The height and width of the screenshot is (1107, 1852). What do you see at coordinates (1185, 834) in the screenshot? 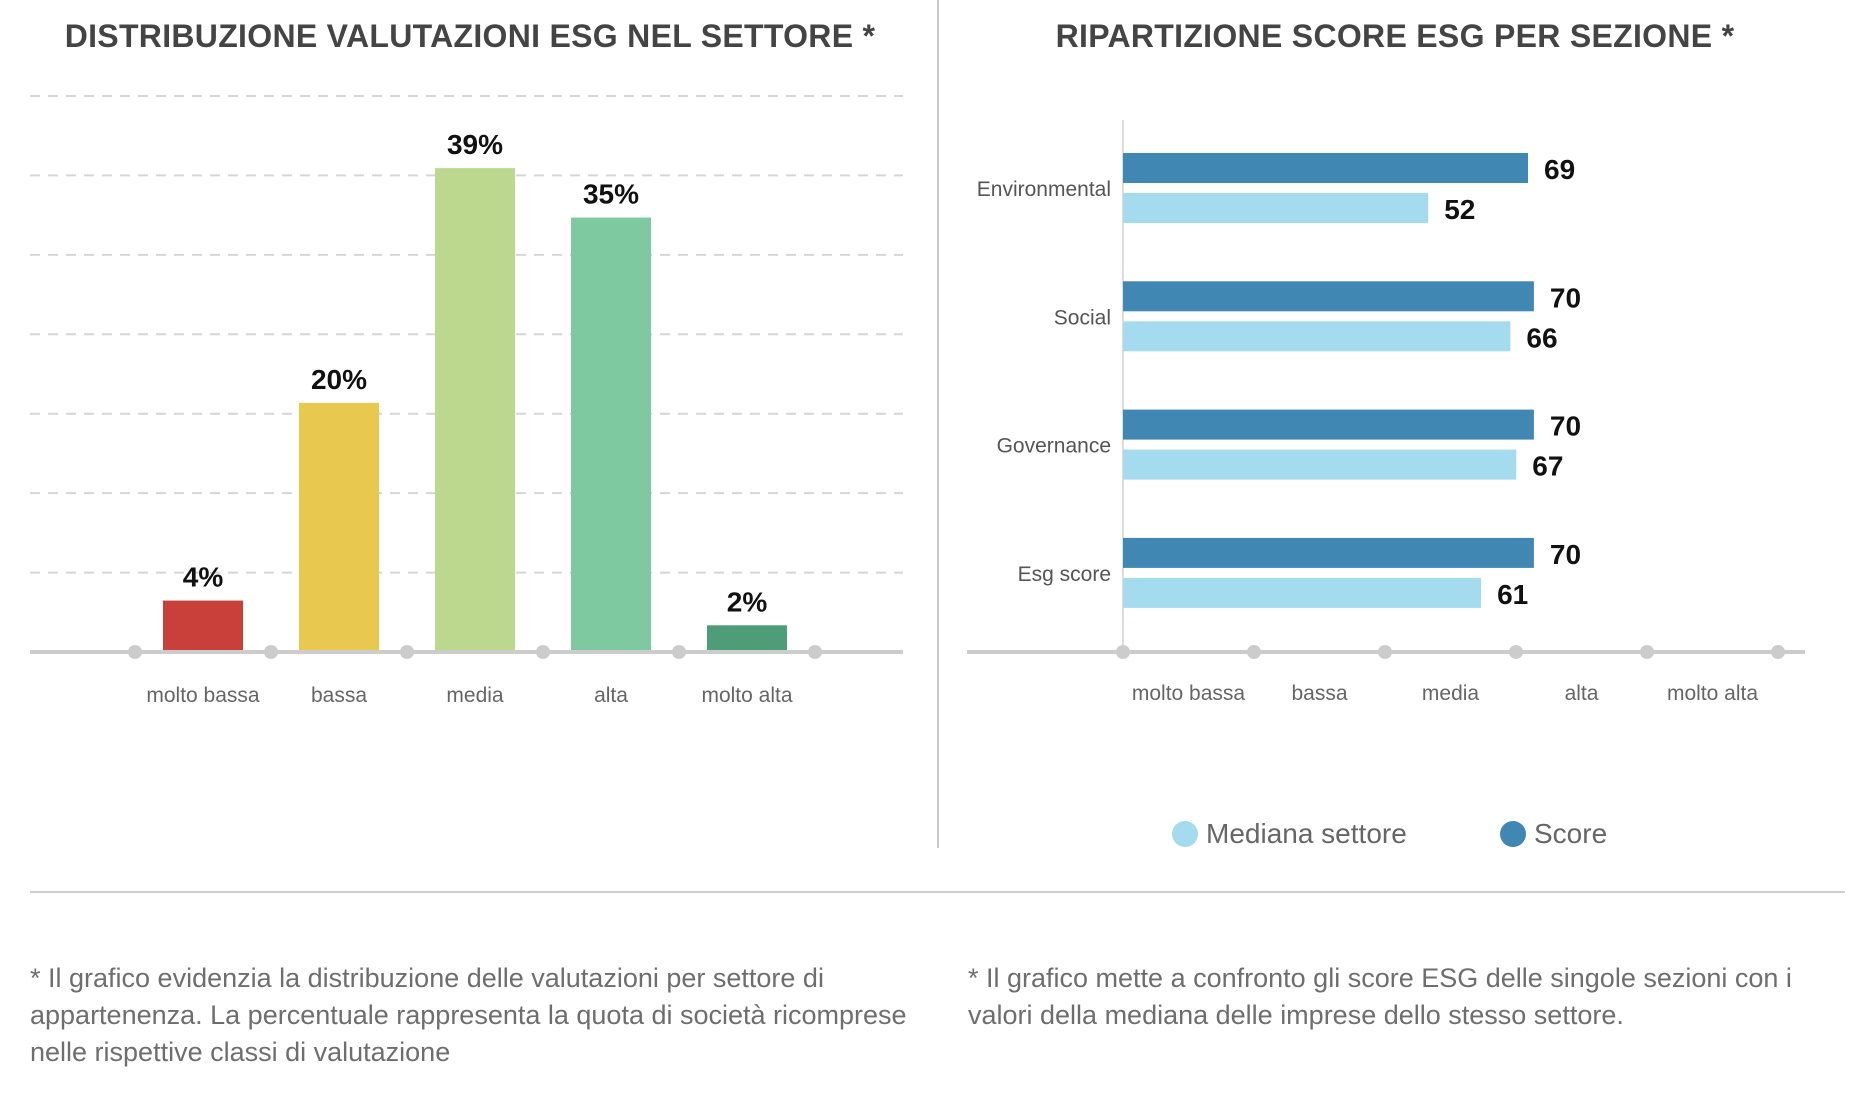
I see `legend-median-swatch` at bounding box center [1185, 834].